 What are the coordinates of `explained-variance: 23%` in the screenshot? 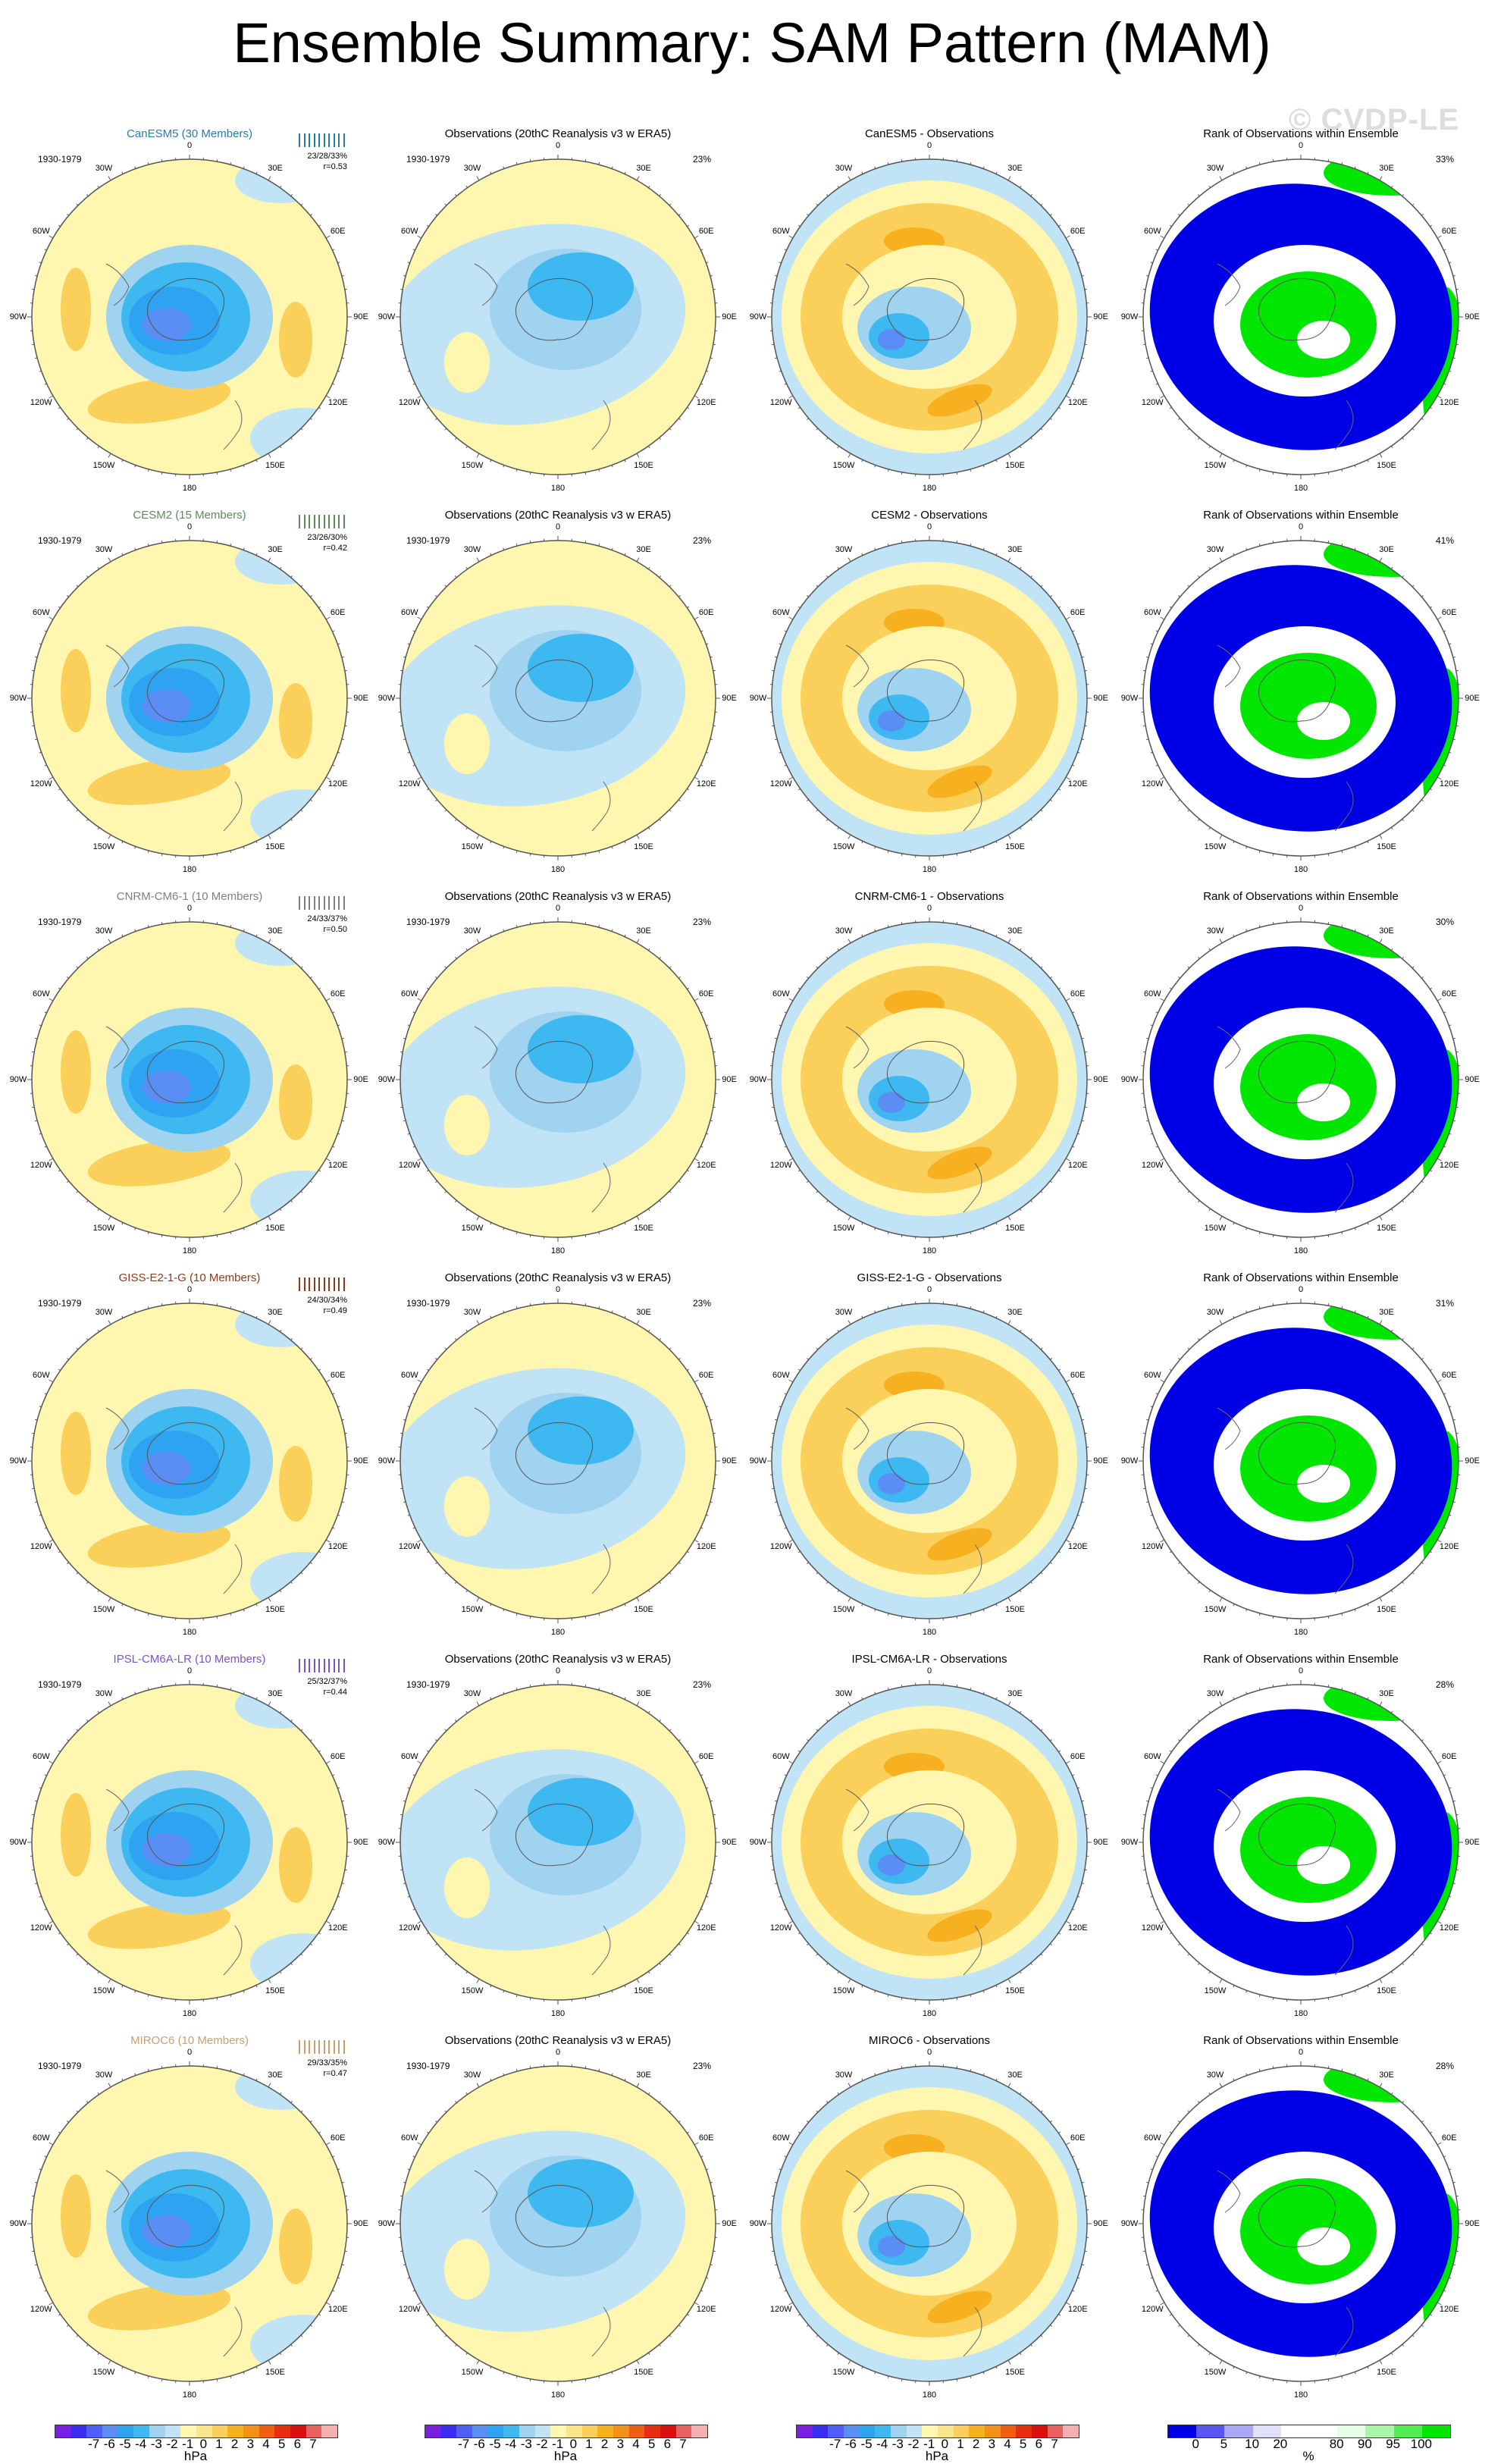 It's located at (702, 1685).